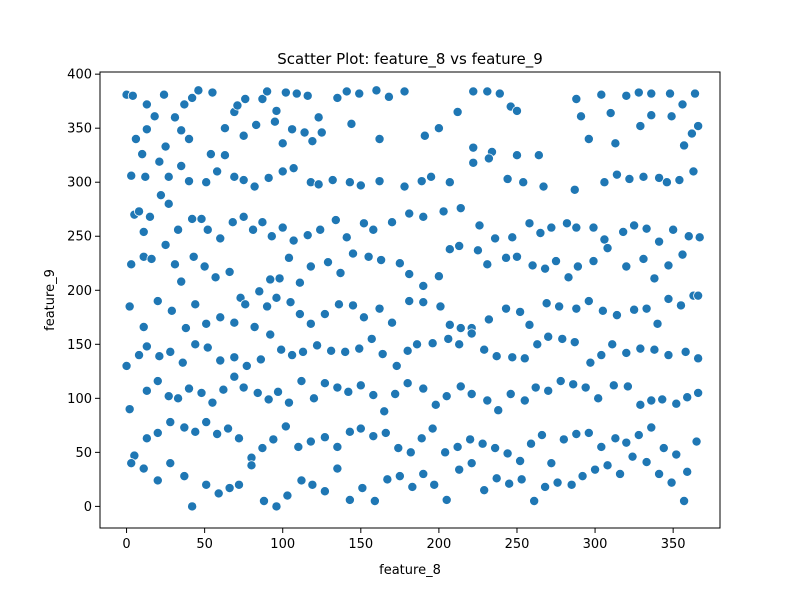 Image resolution: width=800 pixels, height=600 pixels. What do you see at coordinates (595, 544) in the screenshot?
I see `x-tick-label: 300` at bounding box center [595, 544].